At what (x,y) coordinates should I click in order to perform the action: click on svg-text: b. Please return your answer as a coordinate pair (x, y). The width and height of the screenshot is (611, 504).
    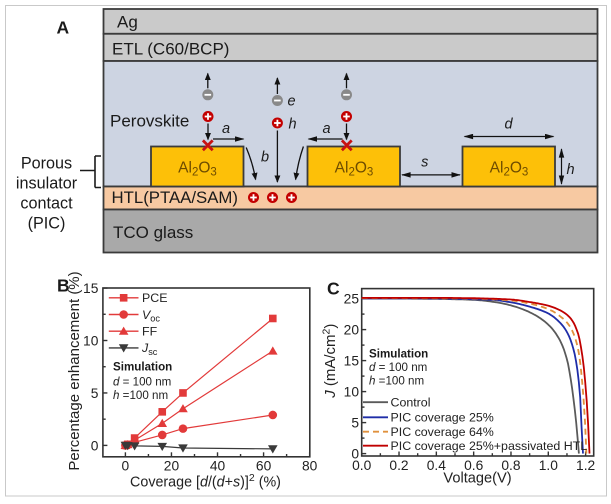
    Looking at the image, I should click on (265, 158).